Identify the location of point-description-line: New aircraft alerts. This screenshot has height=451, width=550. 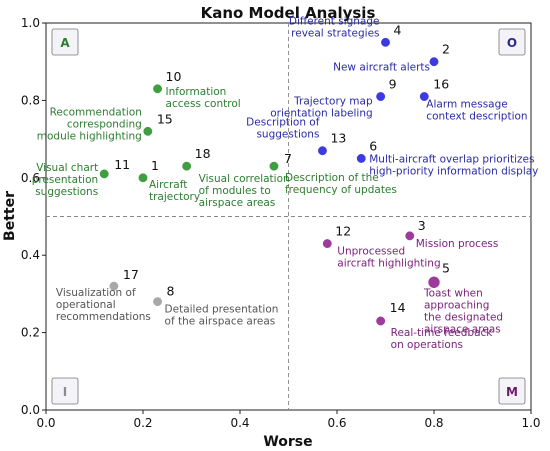
(381, 68).